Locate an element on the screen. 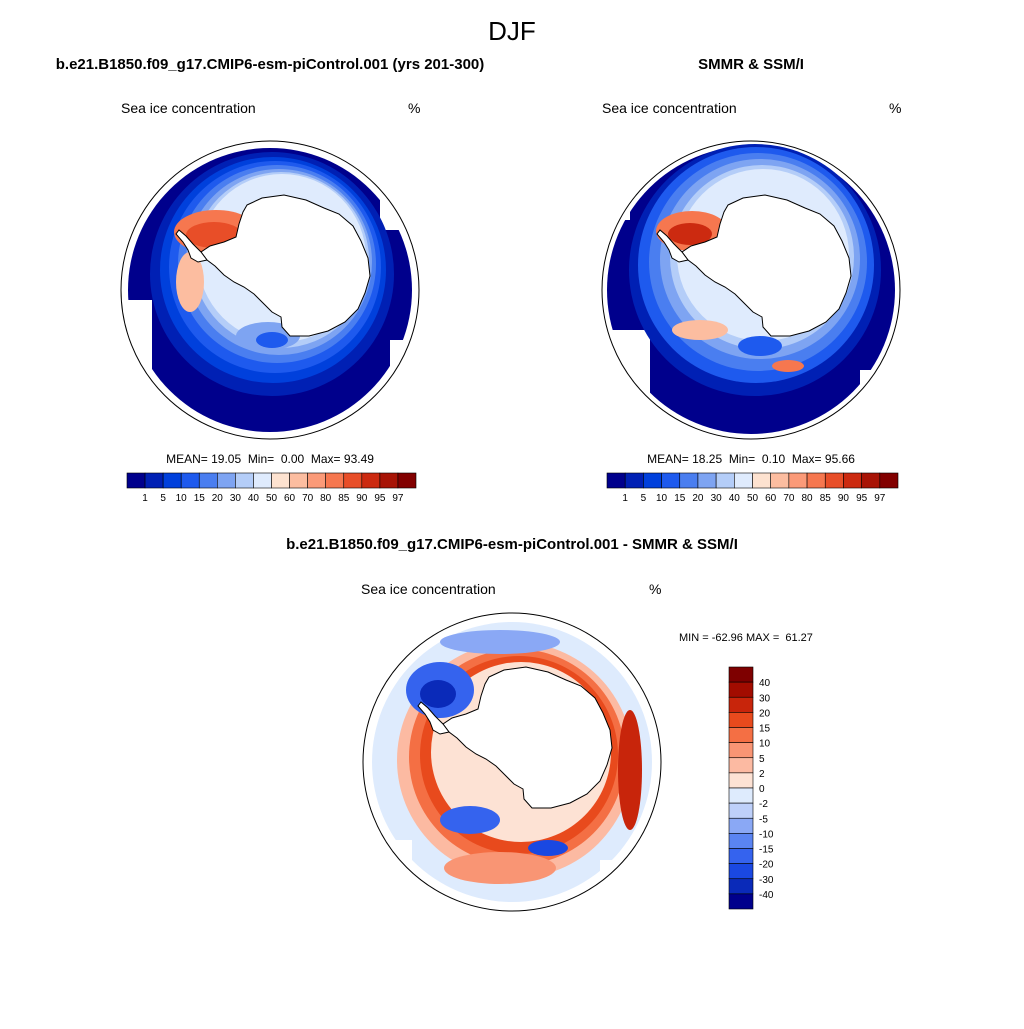 The height and width of the screenshot is (1029, 1024). panel-difference-map is located at coordinates (512, 762).